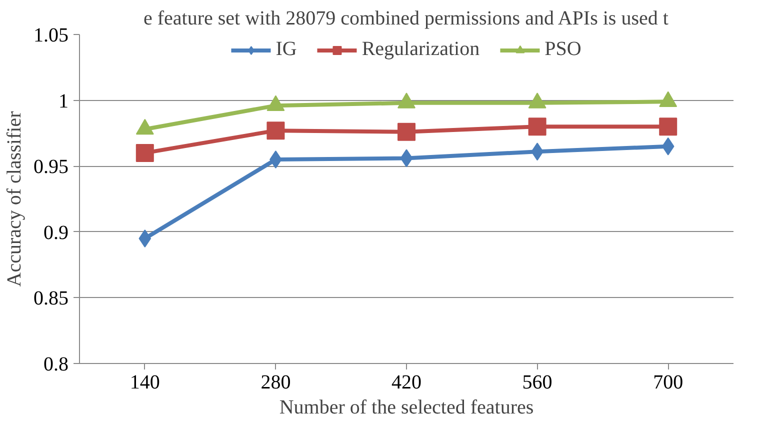  Describe the element at coordinates (63, 101) in the screenshot. I see `y-tick-label: 1` at that location.